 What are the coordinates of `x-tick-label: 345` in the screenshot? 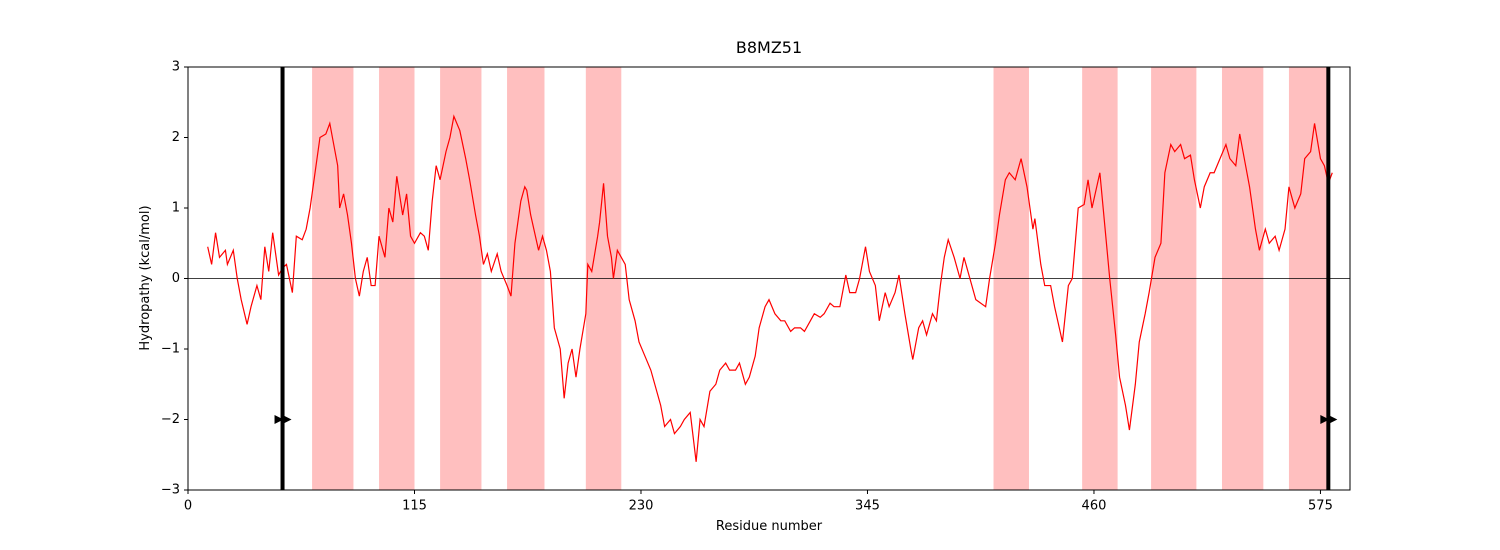 It's located at (867, 506).